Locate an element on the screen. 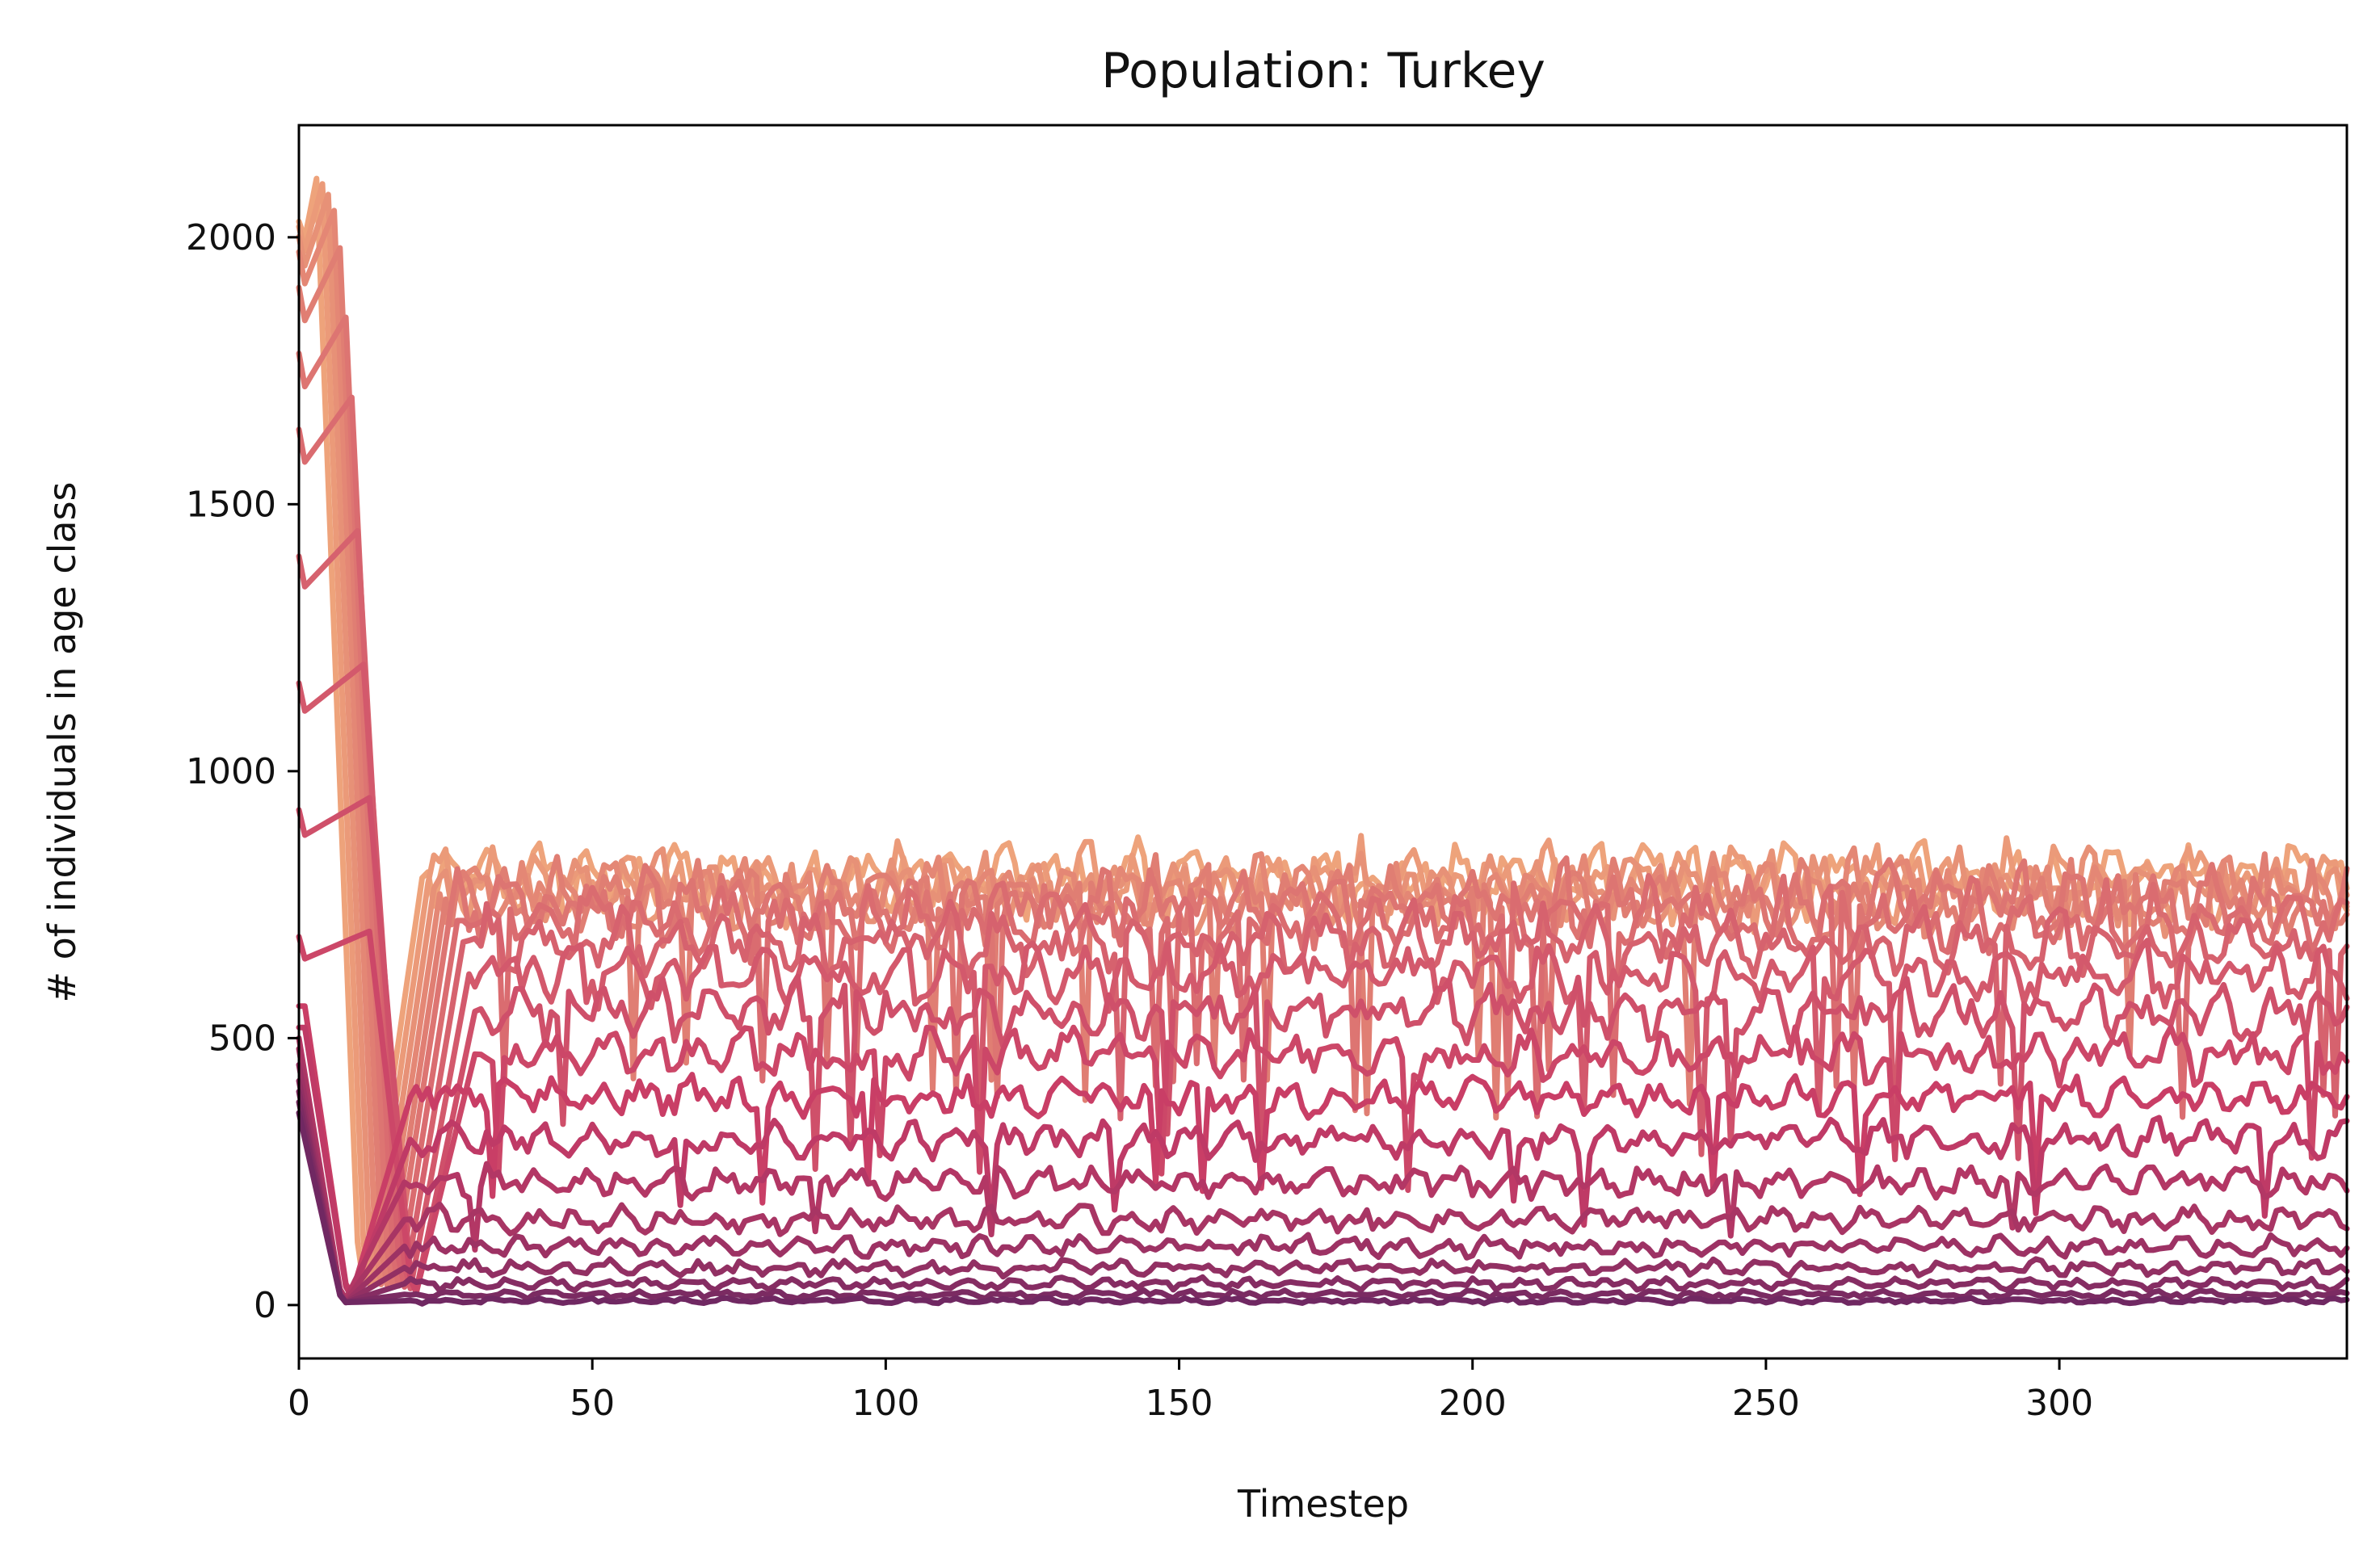 The image size is (2380, 1566). y-axis-label: # of individuals in age class is located at coordinates (62, 741).